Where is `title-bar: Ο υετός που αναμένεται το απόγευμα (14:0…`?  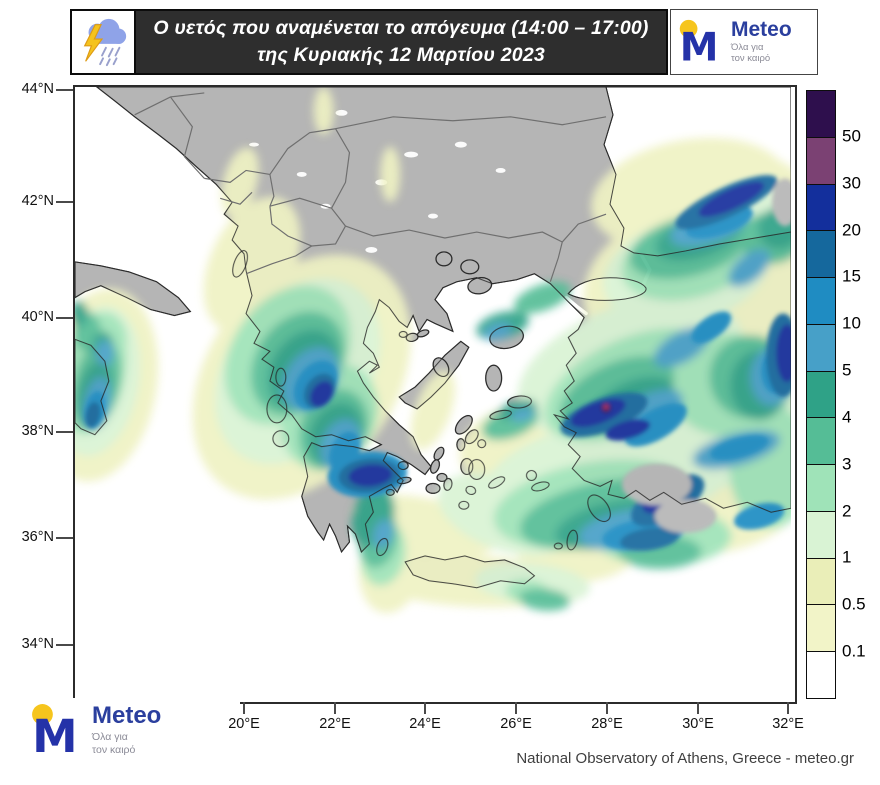
title-bar: Ο υετός που αναμένεται το απόγευμα (14:0… is located at coordinates (369, 42).